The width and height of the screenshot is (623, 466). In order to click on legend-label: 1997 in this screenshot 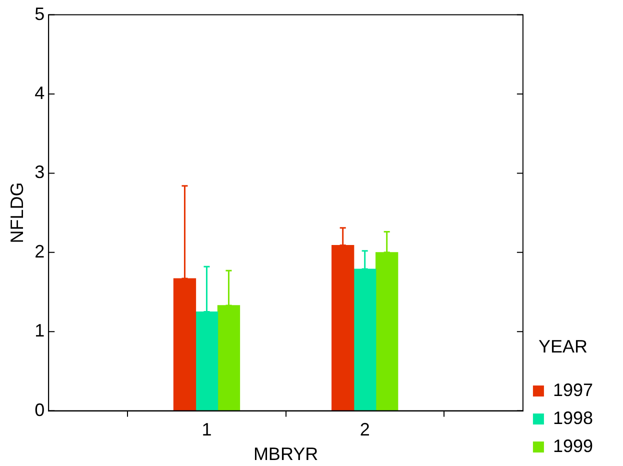, I will do `click(573, 390)`.